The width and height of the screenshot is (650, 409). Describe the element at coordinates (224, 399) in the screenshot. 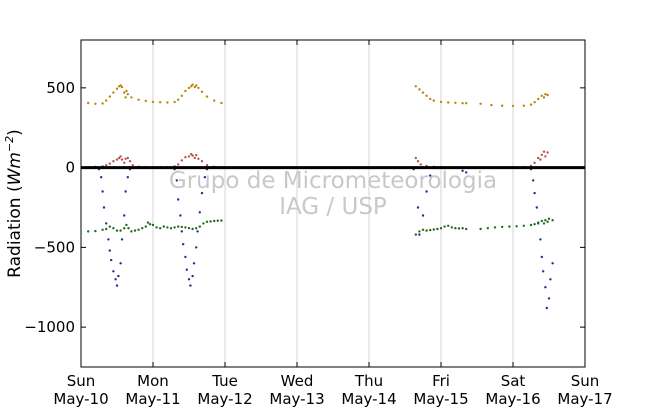

I see `x-tick-label-date: May-12` at that location.